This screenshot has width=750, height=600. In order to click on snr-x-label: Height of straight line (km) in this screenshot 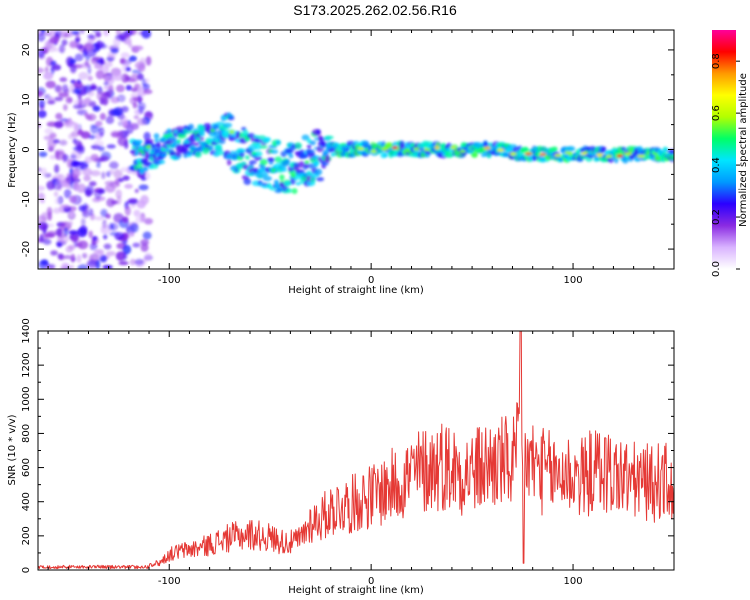, I will do `click(356, 590)`.